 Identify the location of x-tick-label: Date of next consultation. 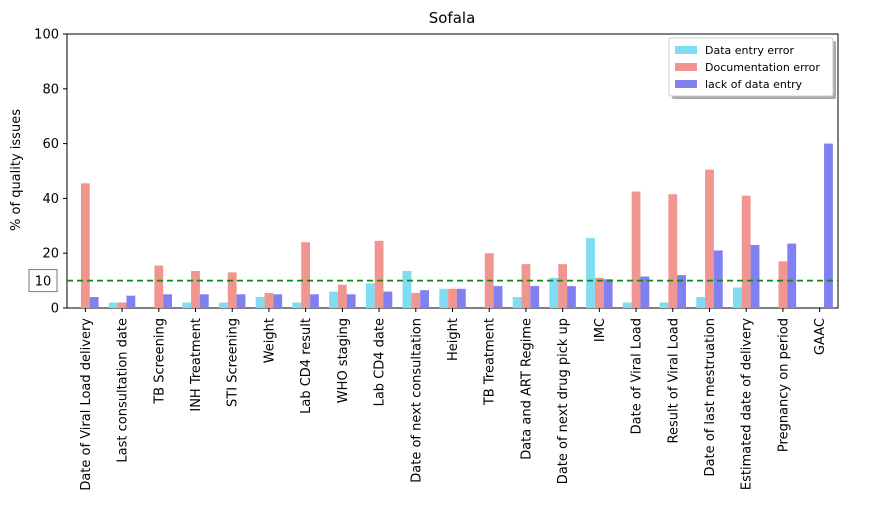
(416, 400).